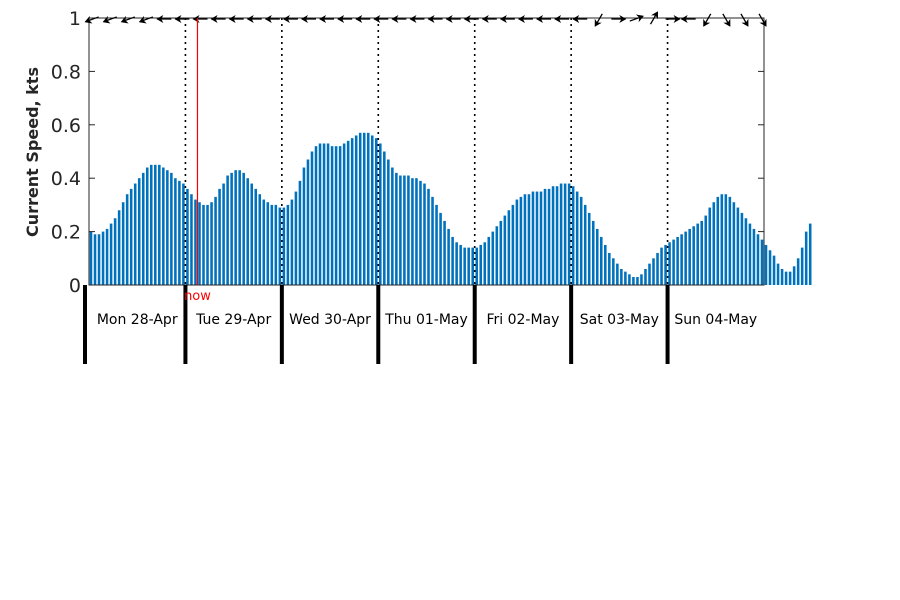 The width and height of the screenshot is (900, 600). What do you see at coordinates (522, 320) in the screenshot?
I see `day-label: Fri 02-May` at bounding box center [522, 320].